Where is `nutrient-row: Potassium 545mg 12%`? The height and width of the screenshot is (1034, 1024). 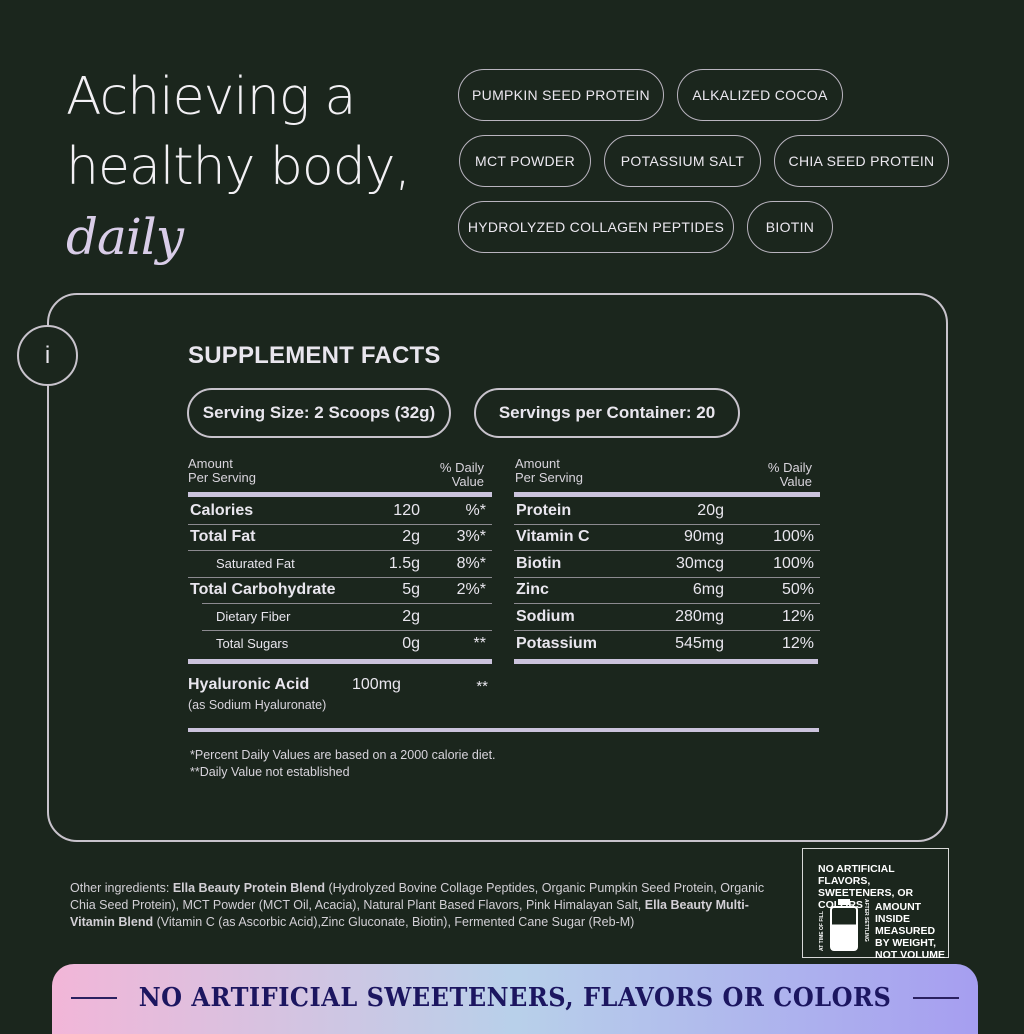
nutrient-row: Potassium 545mg 12% is located at coordinates (667, 644).